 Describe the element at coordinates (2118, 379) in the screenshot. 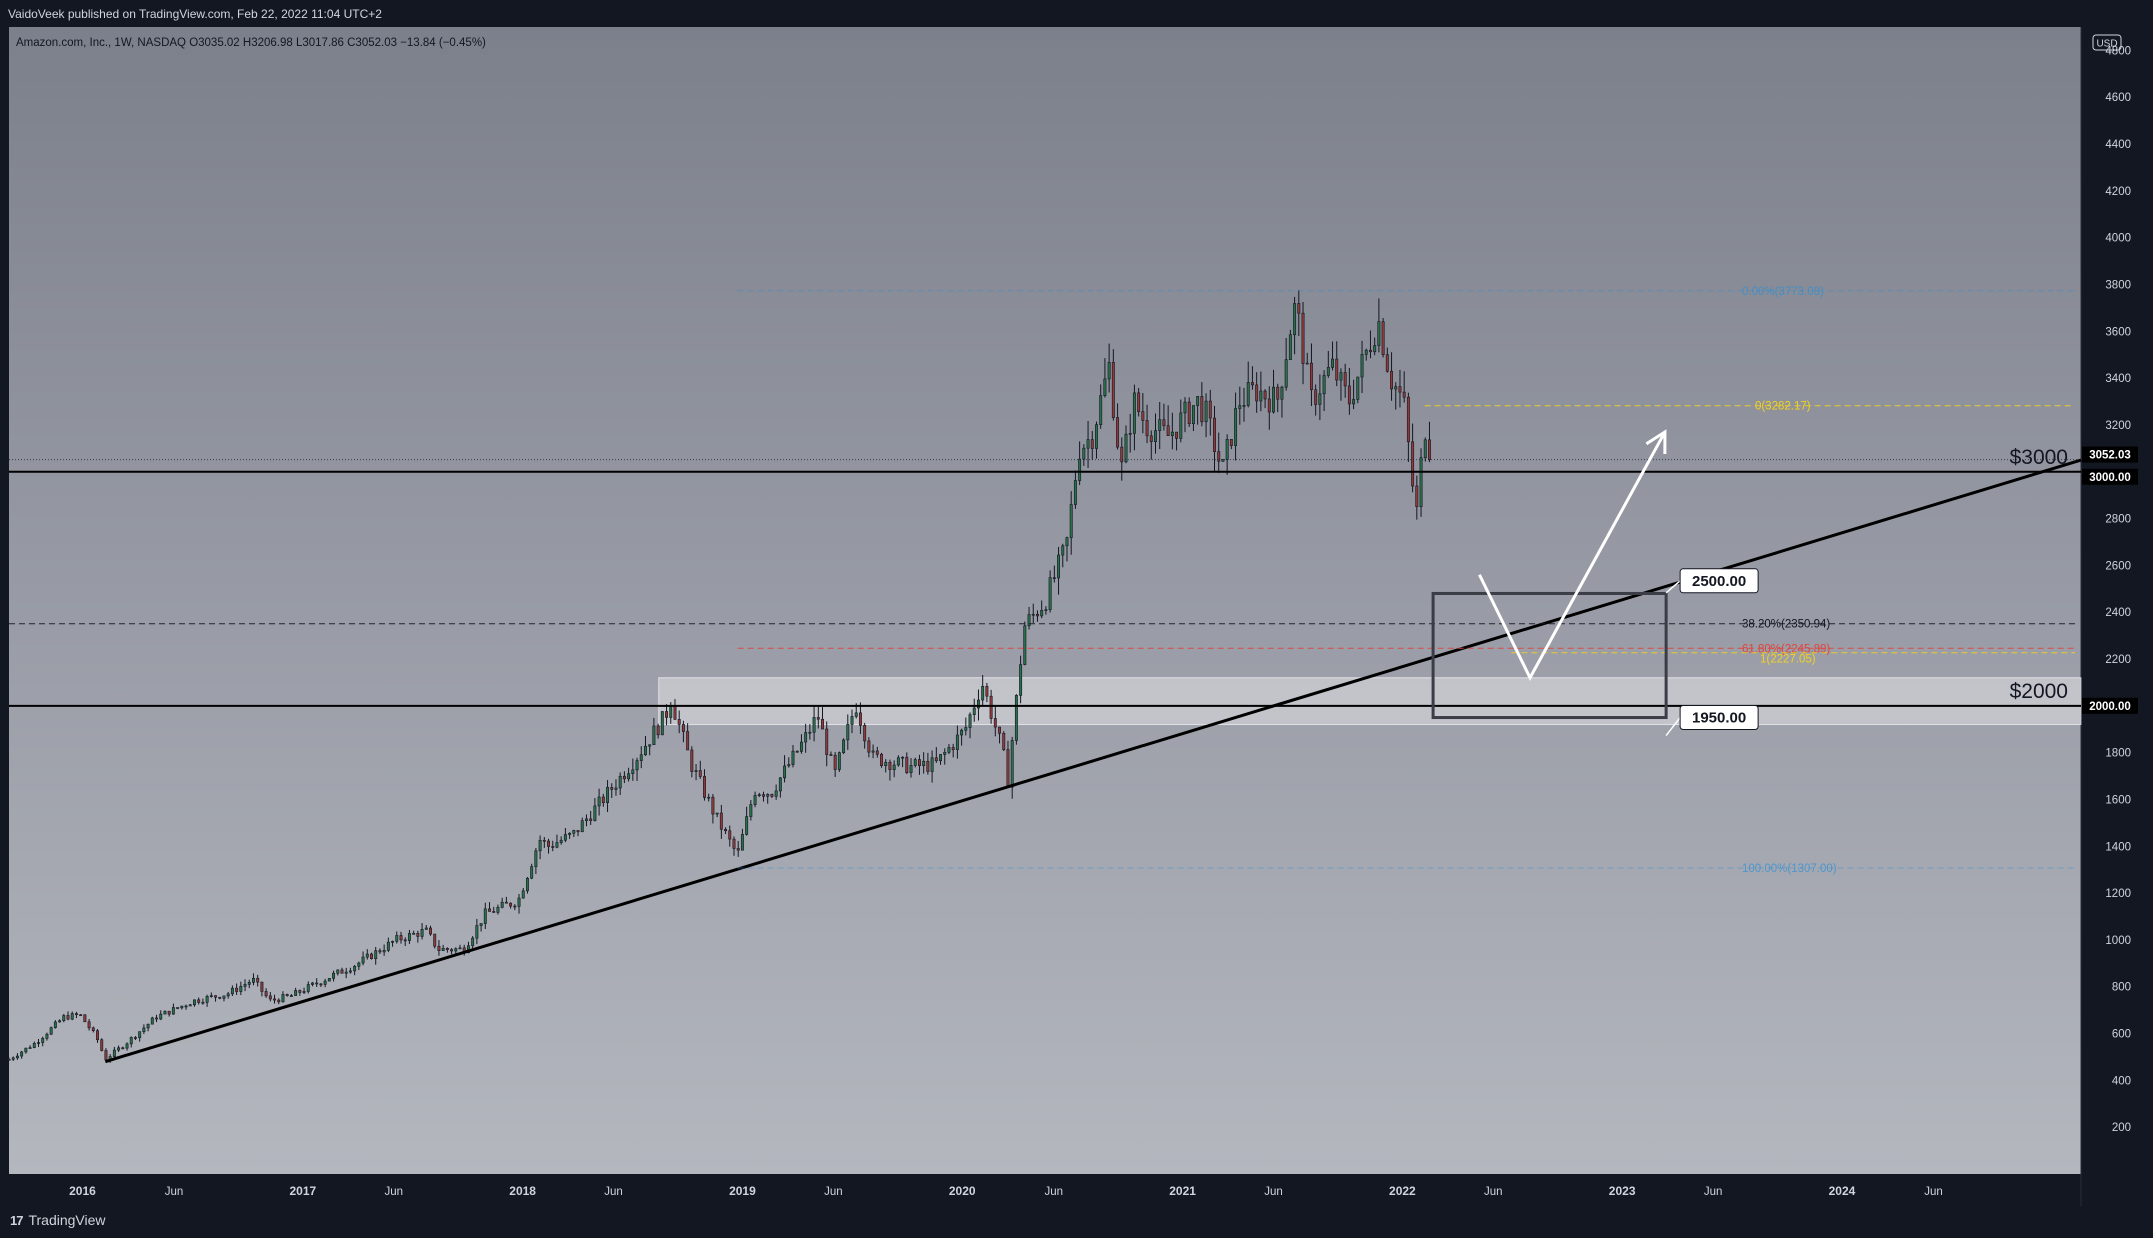

I see `price-axis-tick: 3400` at that location.